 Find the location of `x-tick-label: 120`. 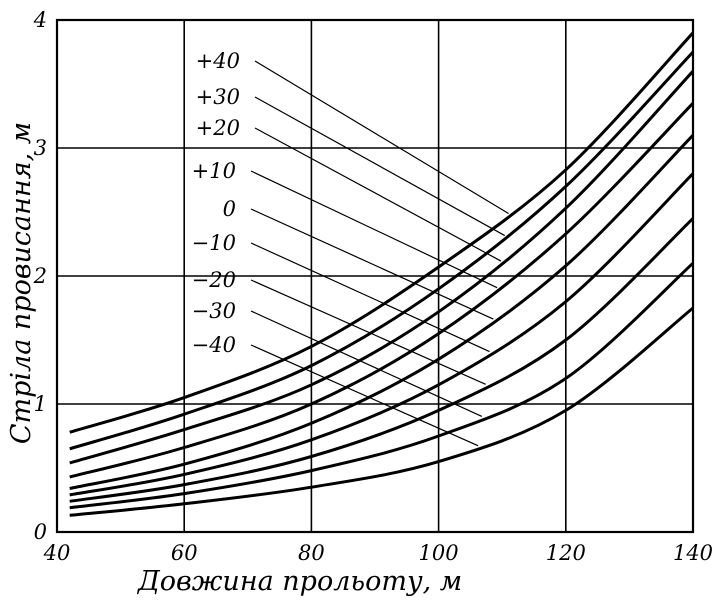

x-tick-label: 120 is located at coordinates (566, 553).